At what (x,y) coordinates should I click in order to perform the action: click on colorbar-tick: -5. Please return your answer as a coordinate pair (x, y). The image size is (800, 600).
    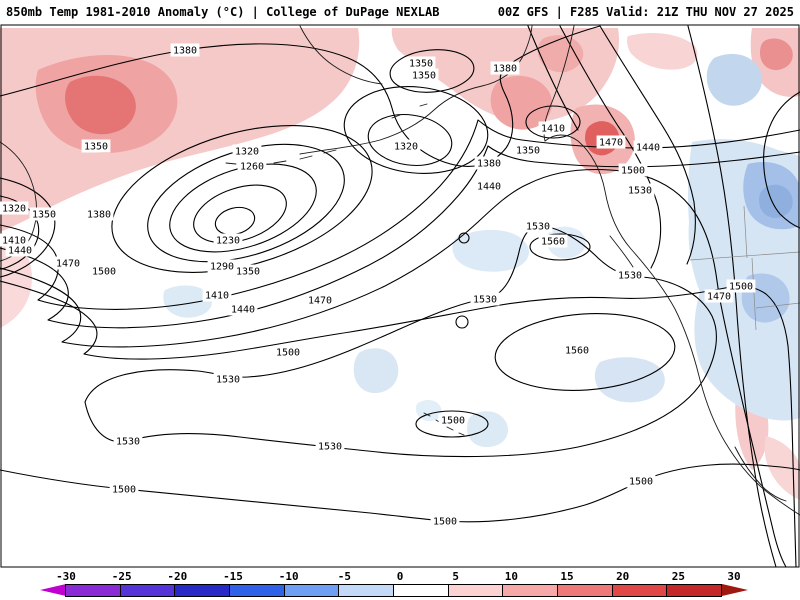
    Looking at the image, I should click on (344, 576).